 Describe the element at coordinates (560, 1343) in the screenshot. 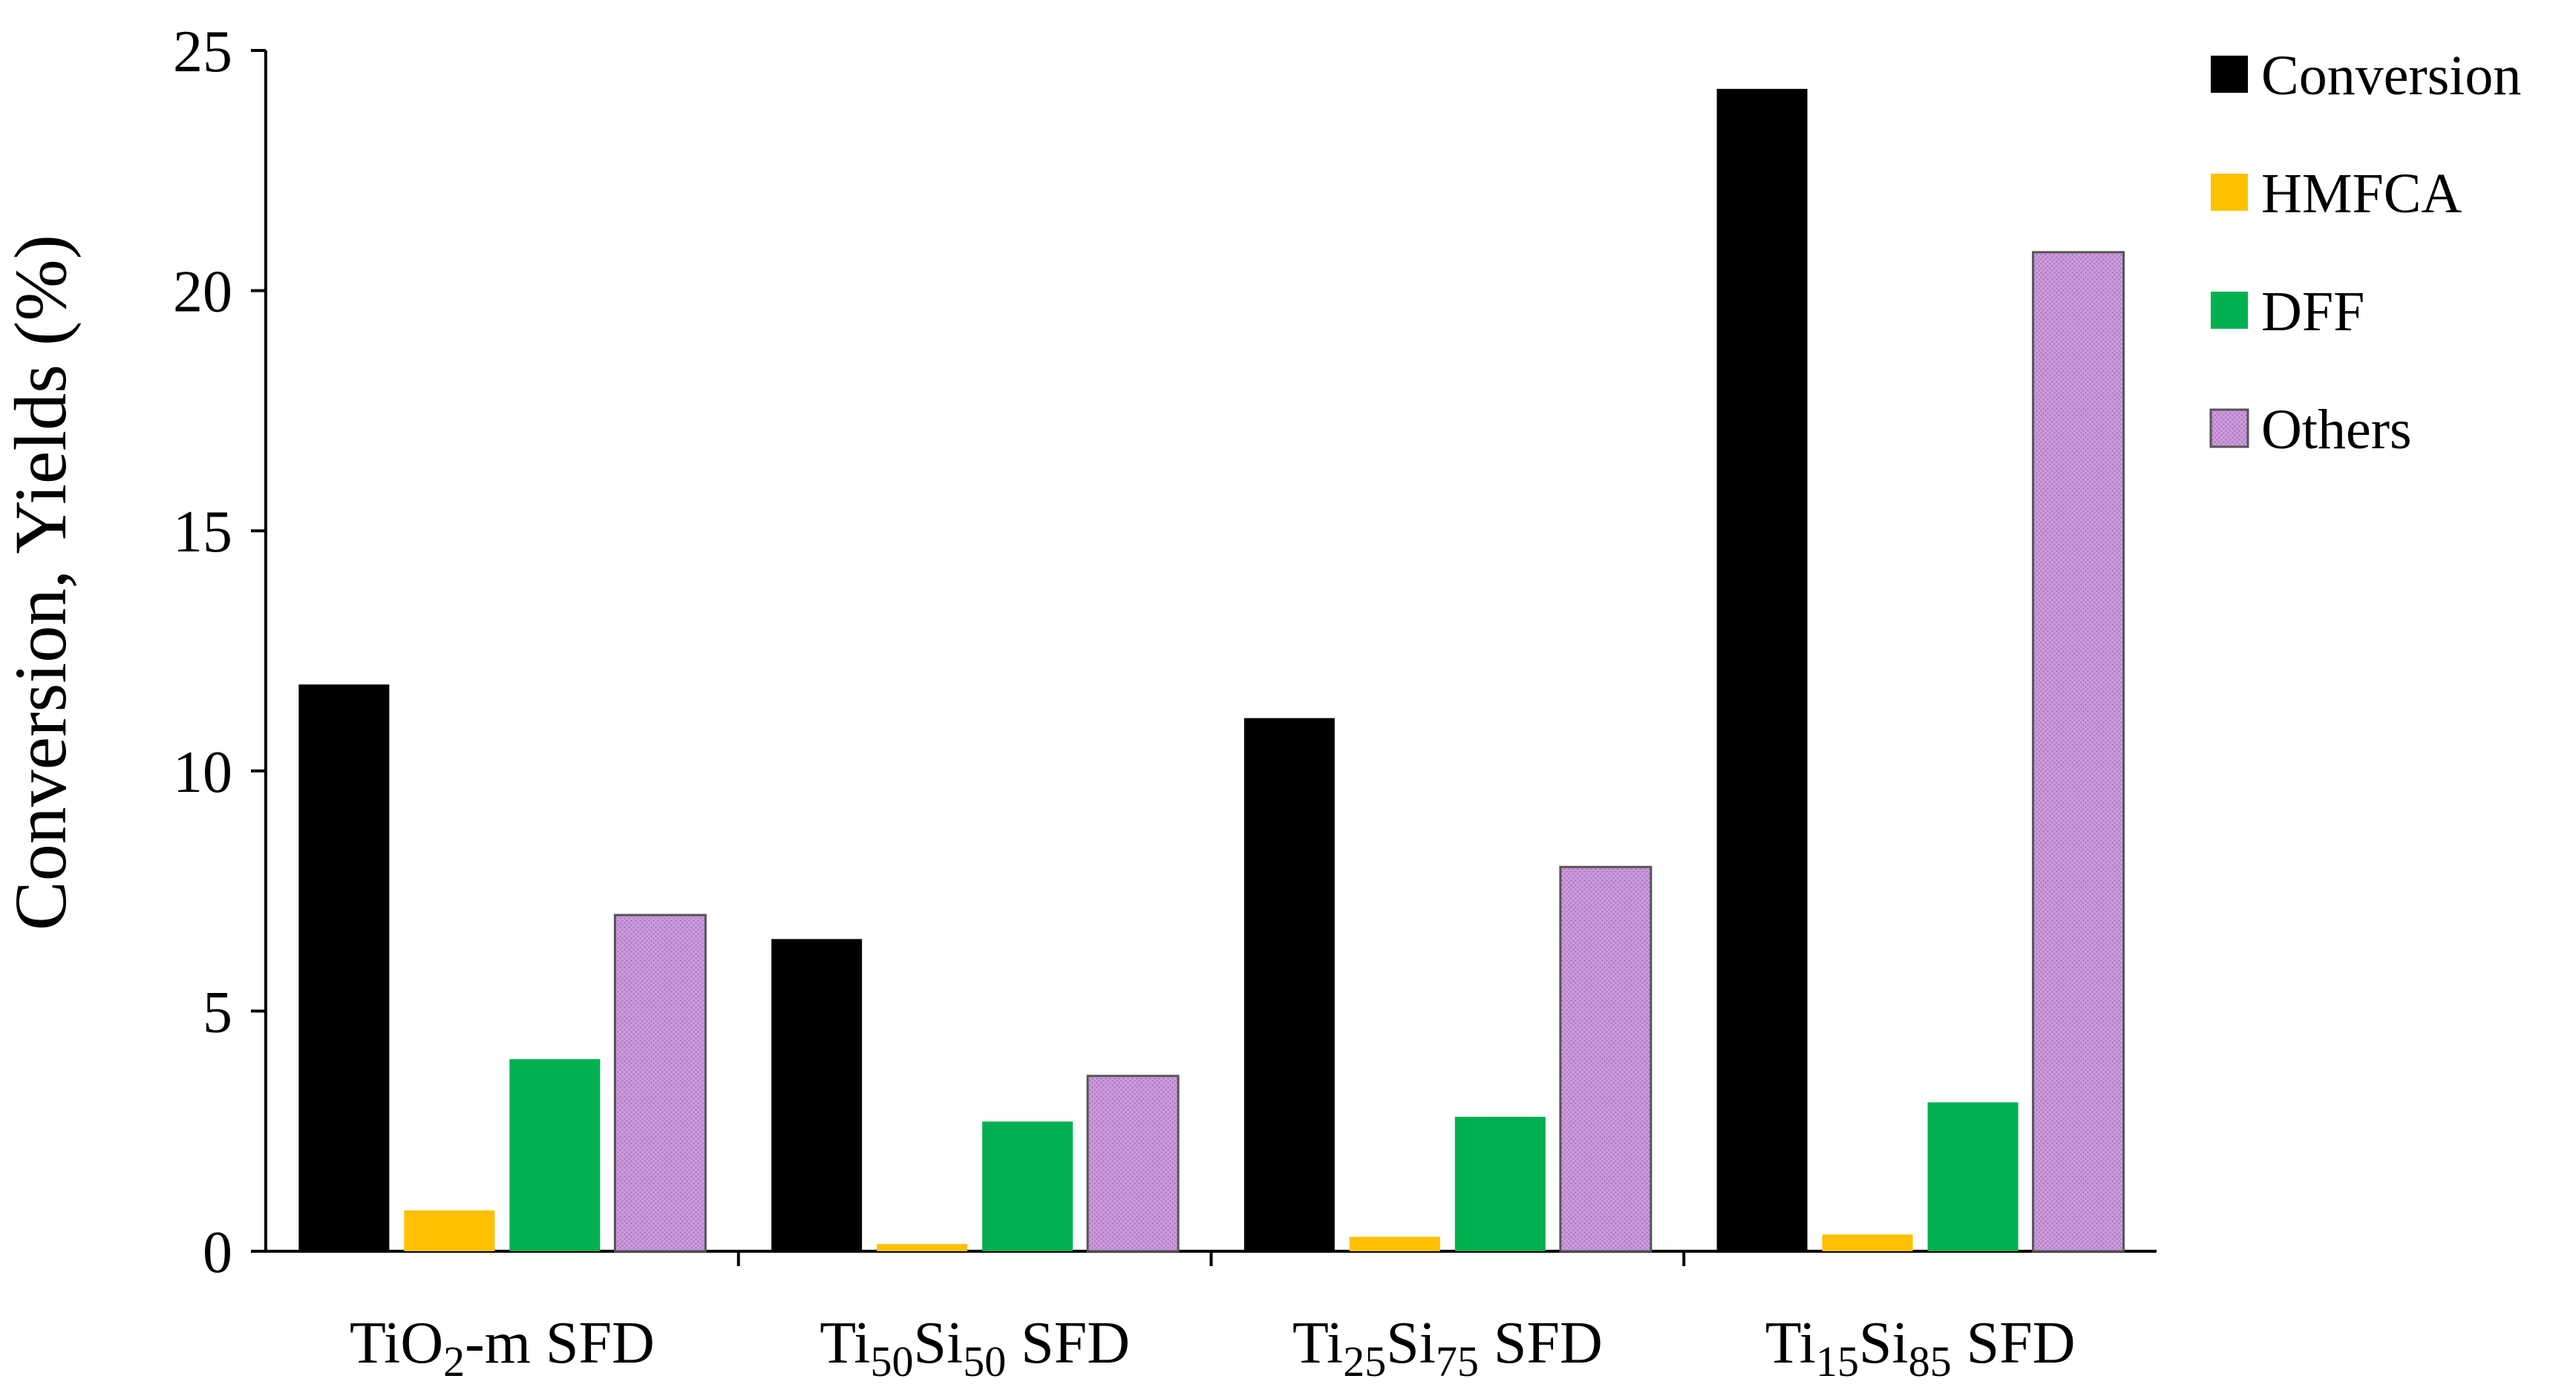

I see `x-tick-label-part: -m SFD` at that location.